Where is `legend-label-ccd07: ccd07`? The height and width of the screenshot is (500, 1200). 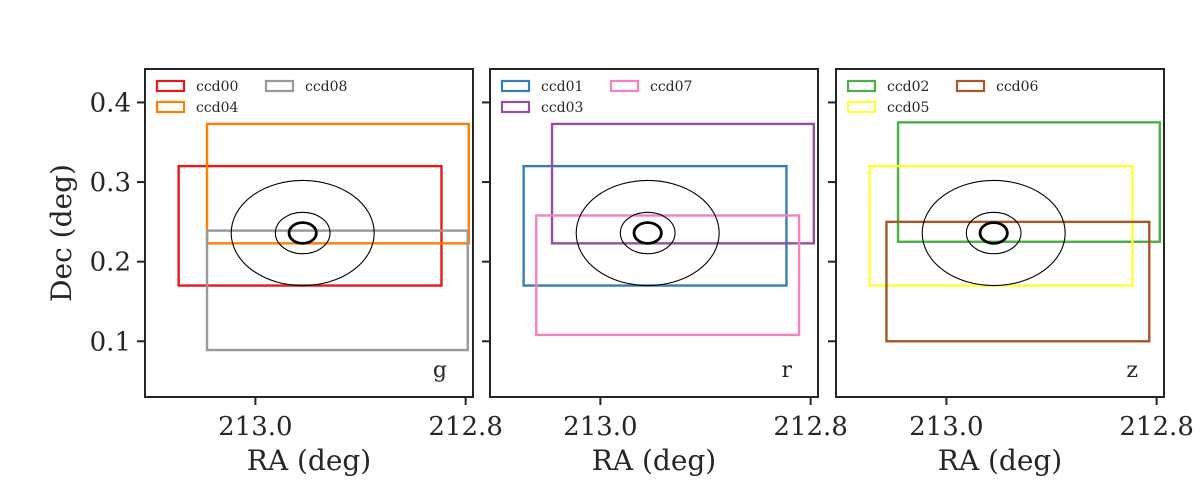
legend-label-ccd07: ccd07 is located at coordinates (671, 87).